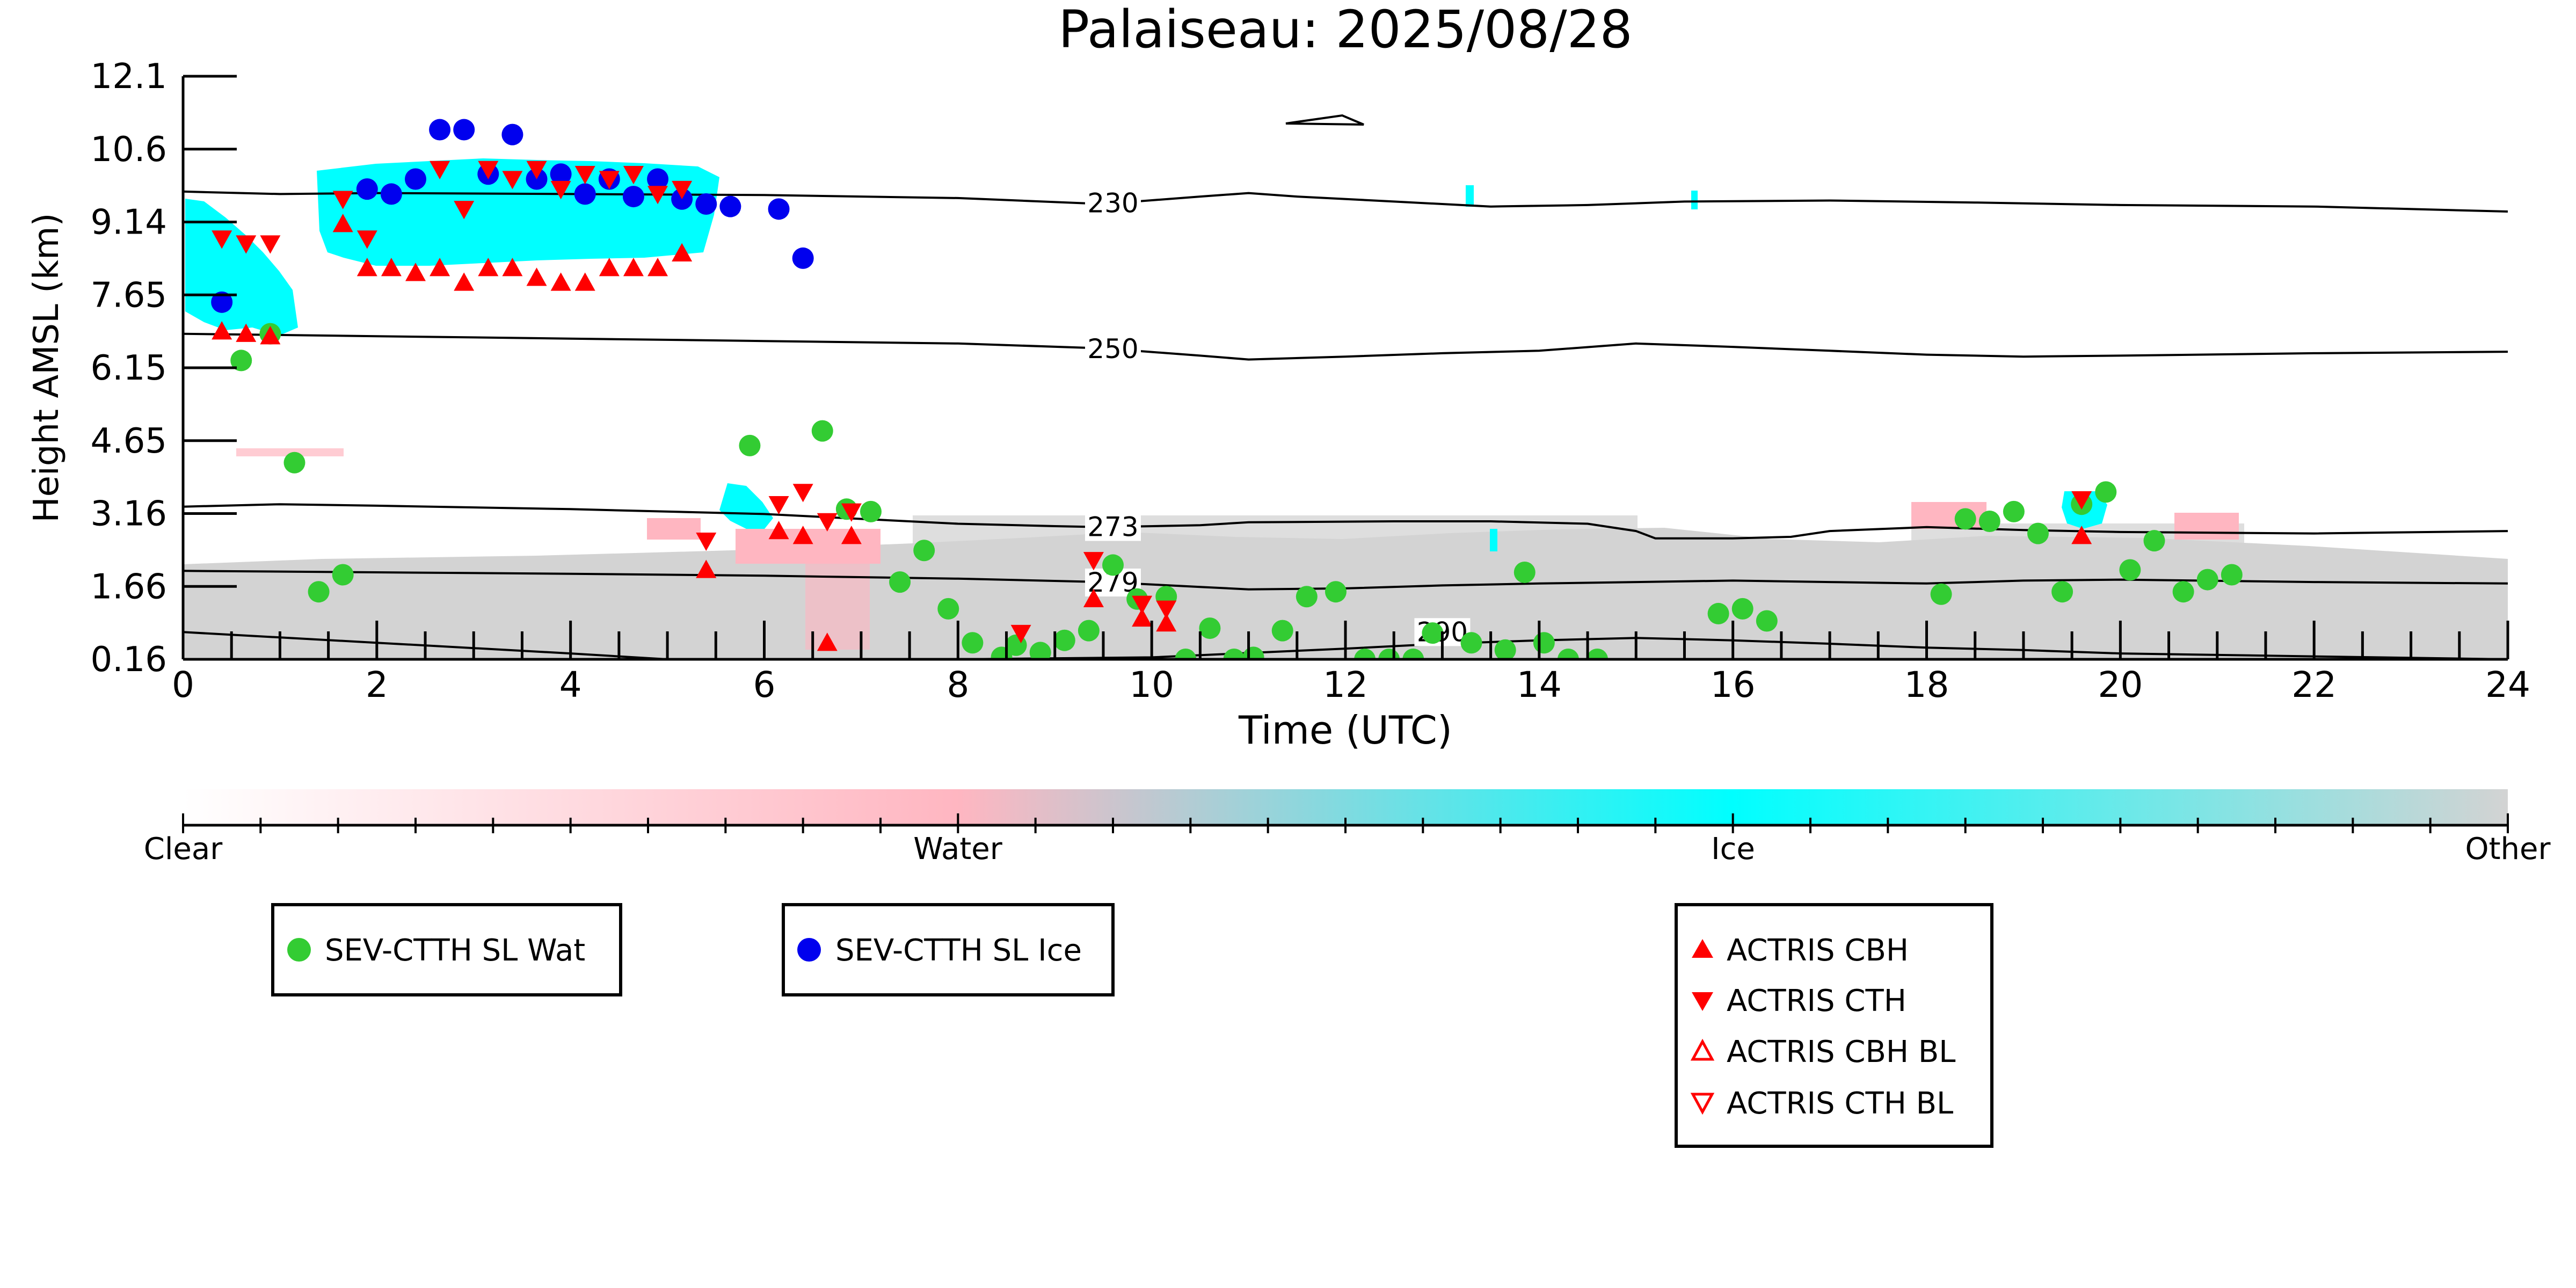  I want to click on x-tick-label: 12, so click(1345, 684).